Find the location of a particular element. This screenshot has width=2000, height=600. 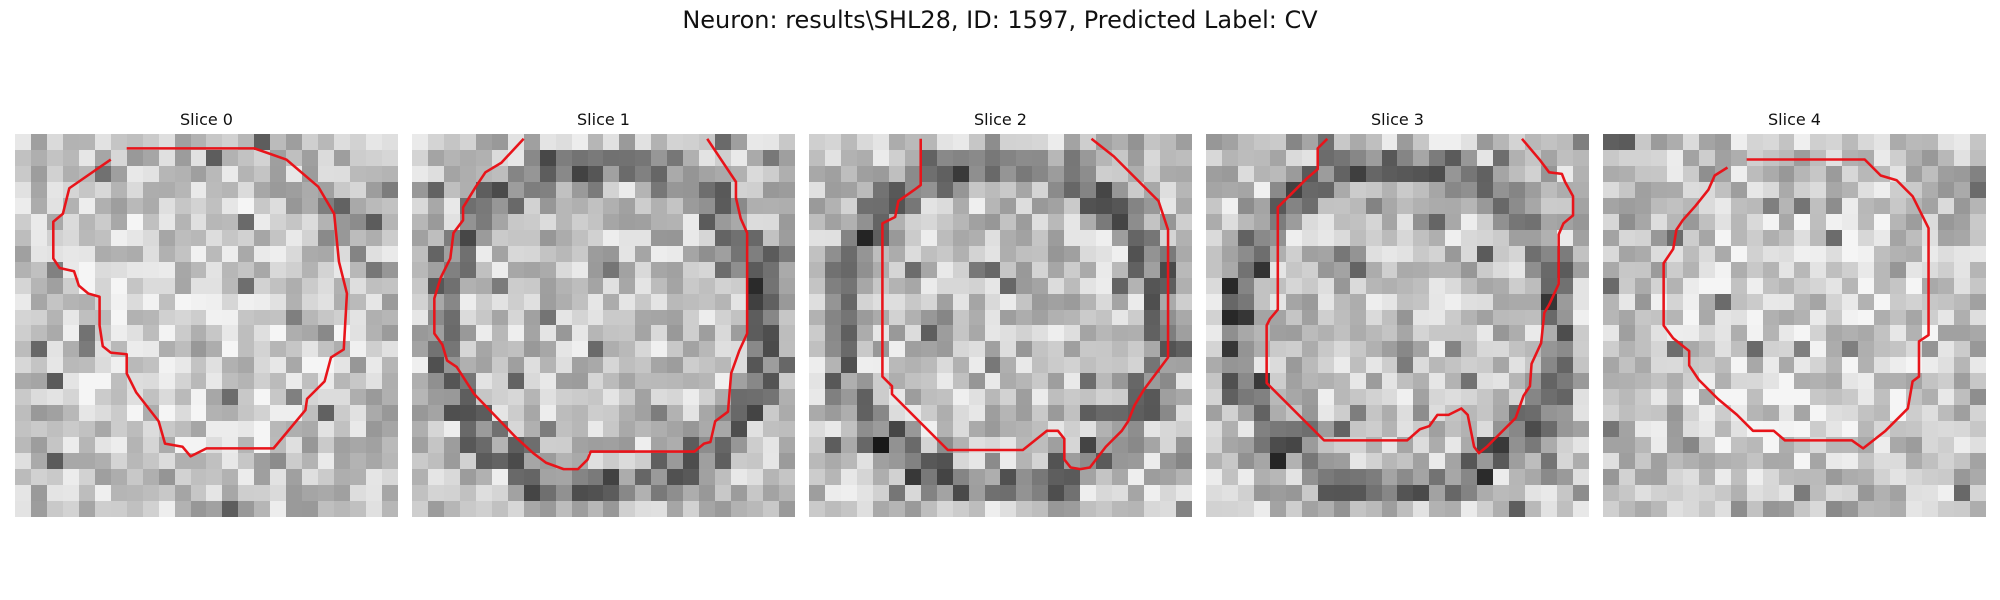

slice-panel-2: Slice 2 is located at coordinates (1000, 312).